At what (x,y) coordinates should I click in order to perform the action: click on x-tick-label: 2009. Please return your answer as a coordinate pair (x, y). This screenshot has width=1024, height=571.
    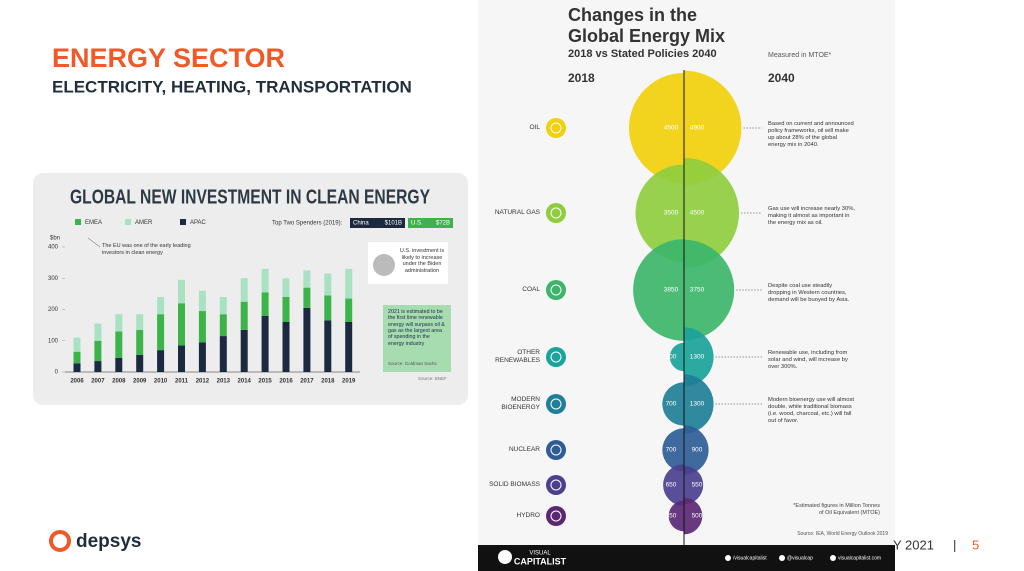
    Looking at the image, I should click on (140, 382).